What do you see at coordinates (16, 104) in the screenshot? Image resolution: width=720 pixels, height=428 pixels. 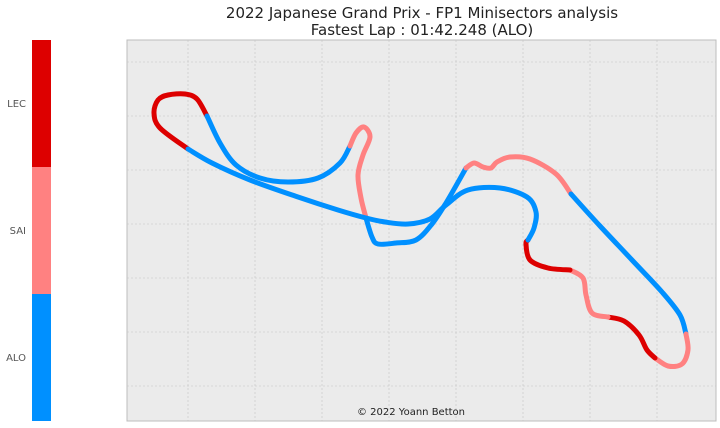 I see `colorbar-label-lec: LEC` at bounding box center [16, 104].